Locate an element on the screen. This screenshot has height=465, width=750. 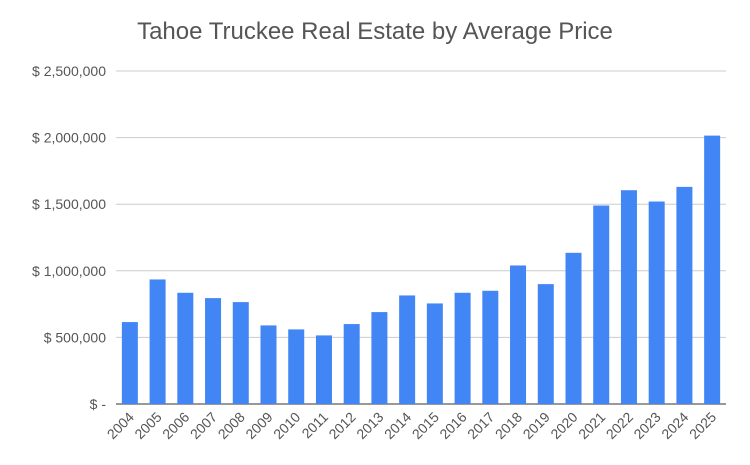
y-tick-label: $ 1,500,000 is located at coordinates (69, 204).